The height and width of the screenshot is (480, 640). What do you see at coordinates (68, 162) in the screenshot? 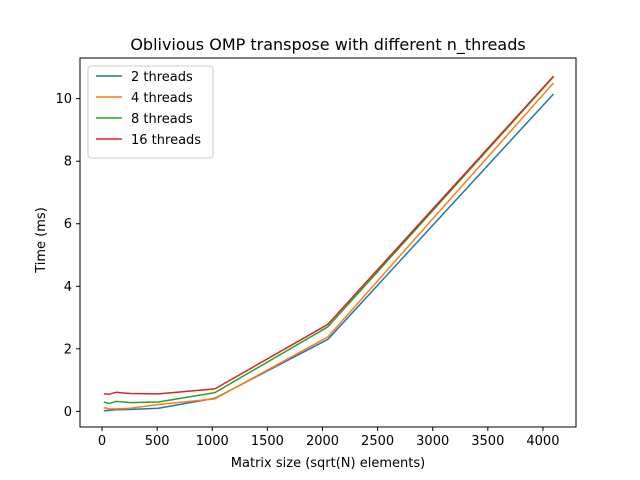
I see `y-tick-label: 8` at bounding box center [68, 162].